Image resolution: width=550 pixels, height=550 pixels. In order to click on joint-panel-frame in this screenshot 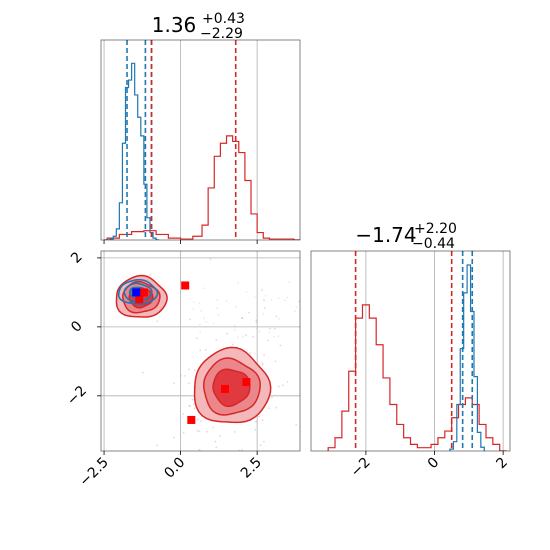, I will do `click(200, 351)`.